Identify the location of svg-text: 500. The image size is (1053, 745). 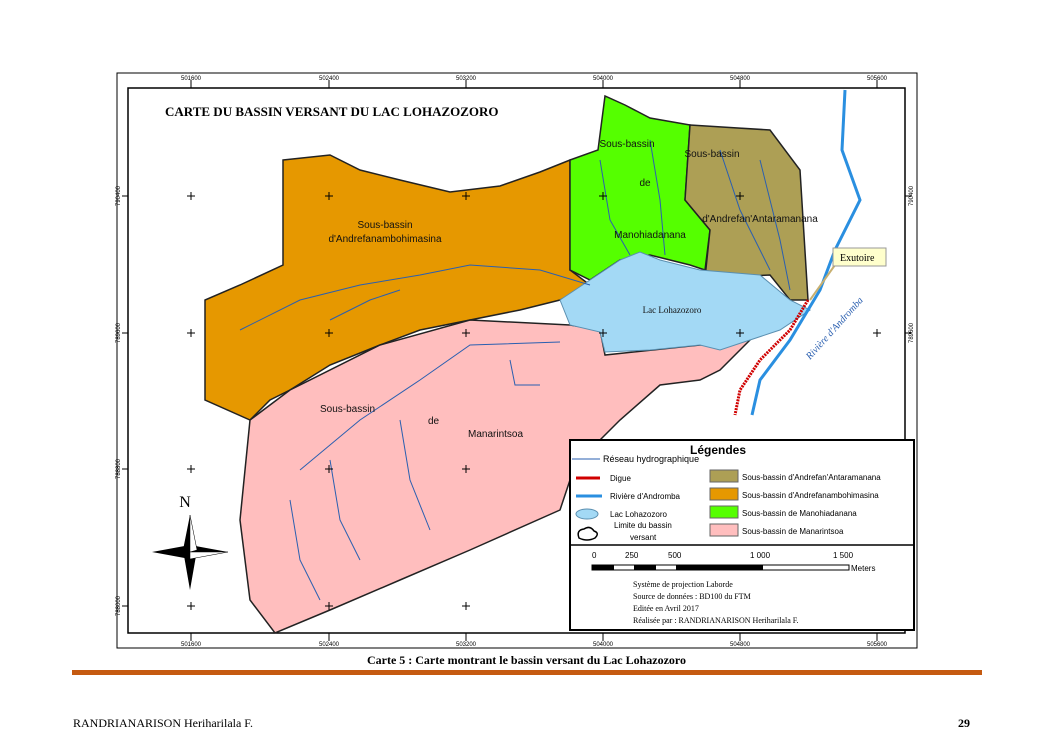
(675, 555).